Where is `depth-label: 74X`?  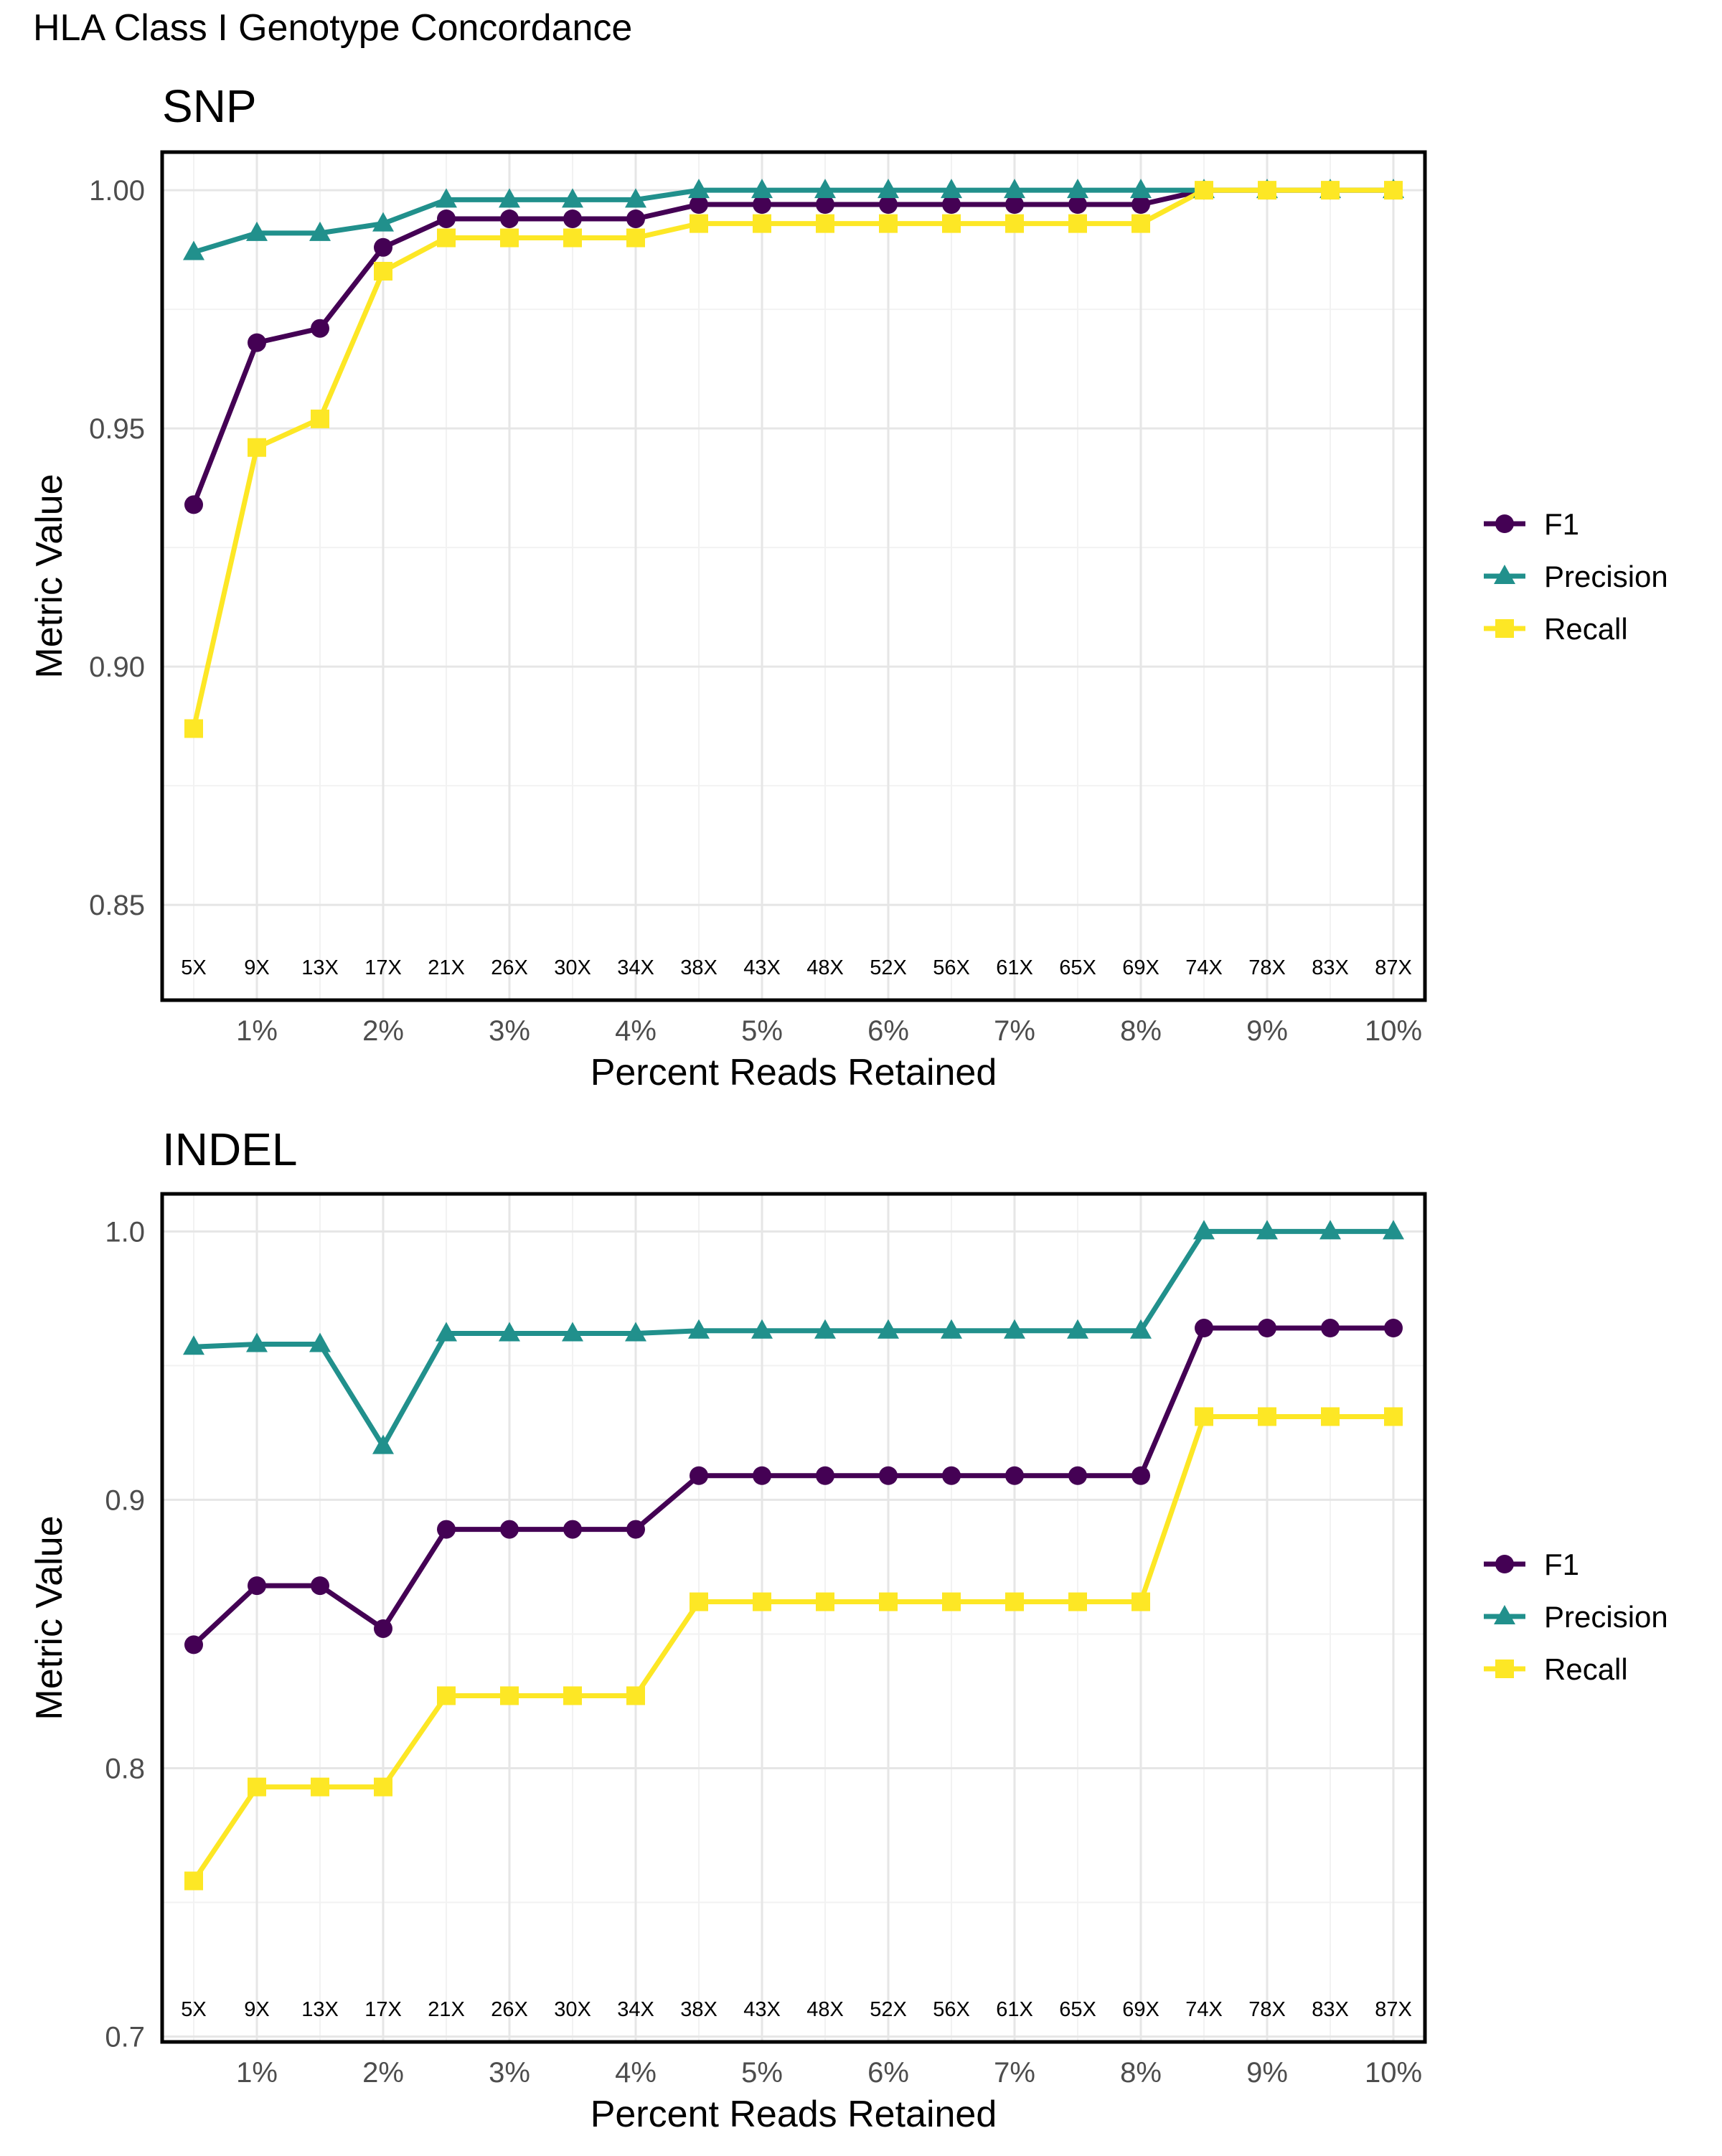 depth-label: 74X is located at coordinates (1204, 2010).